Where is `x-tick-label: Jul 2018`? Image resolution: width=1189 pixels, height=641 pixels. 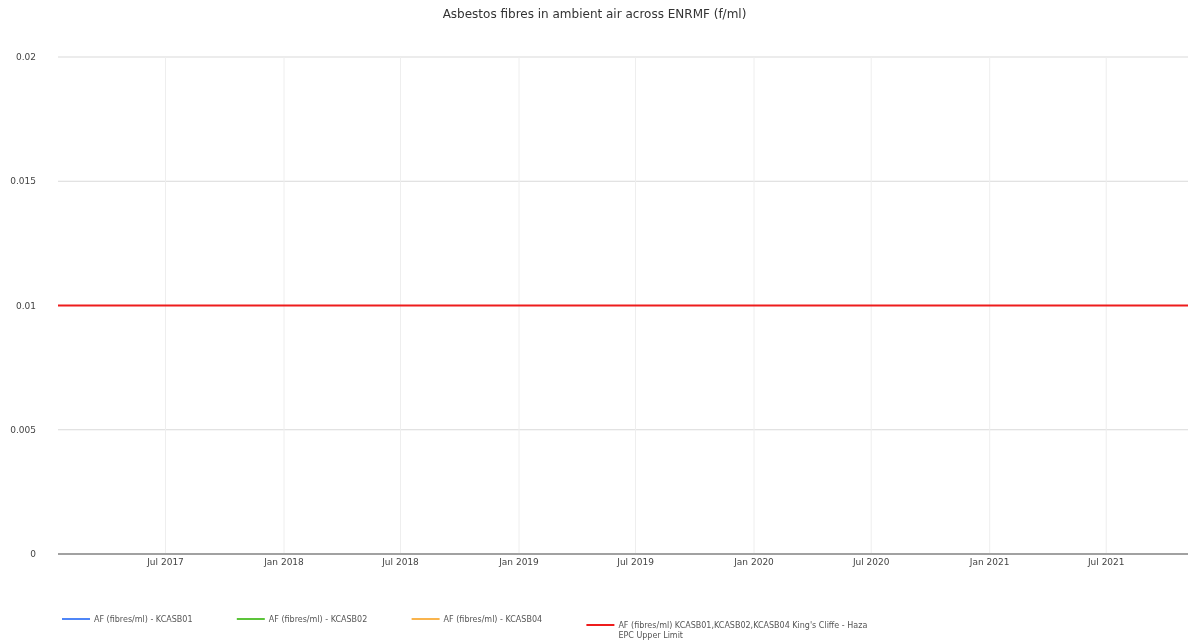
x-tick-label: Jul 2018 is located at coordinates (400, 562).